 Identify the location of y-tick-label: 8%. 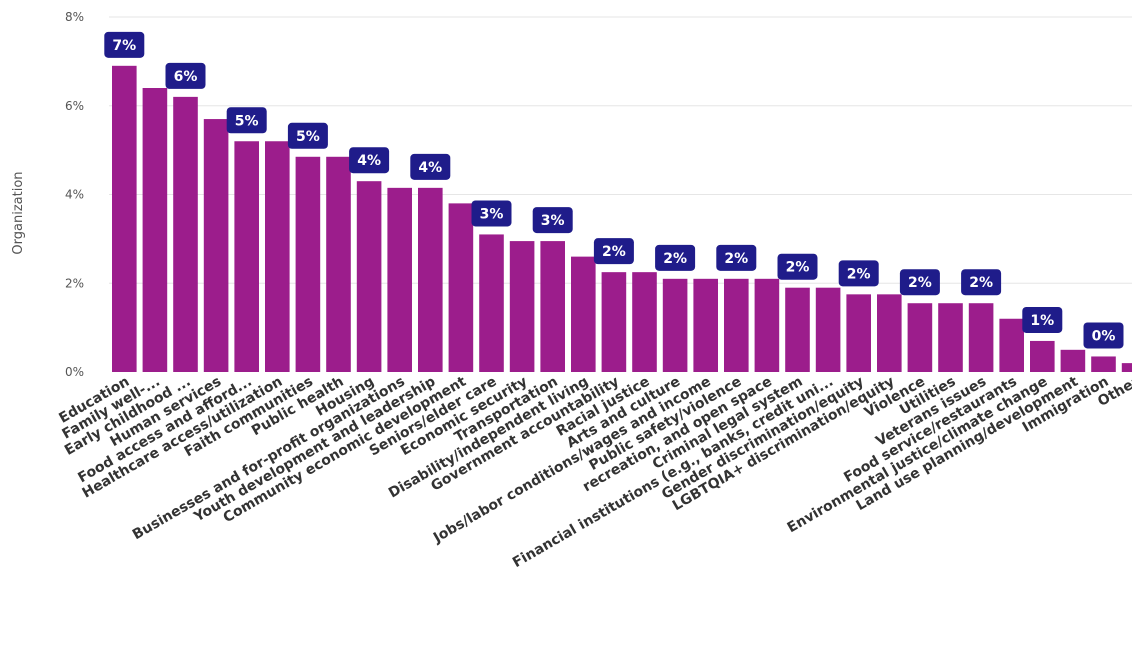
(74, 17).